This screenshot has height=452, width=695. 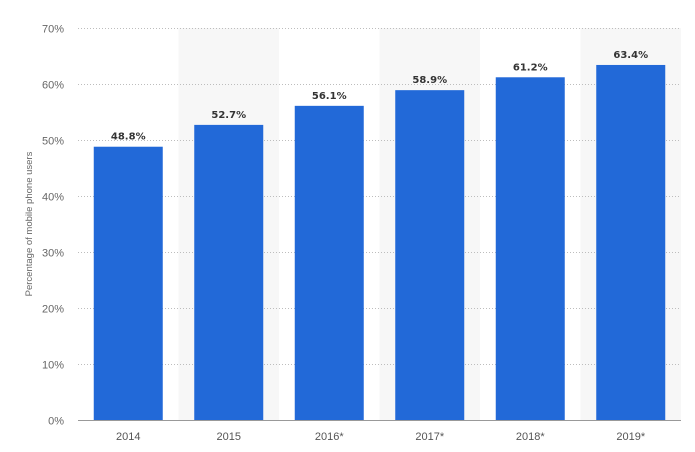 I want to click on x-tick-label: 2017*, so click(x=429, y=437).